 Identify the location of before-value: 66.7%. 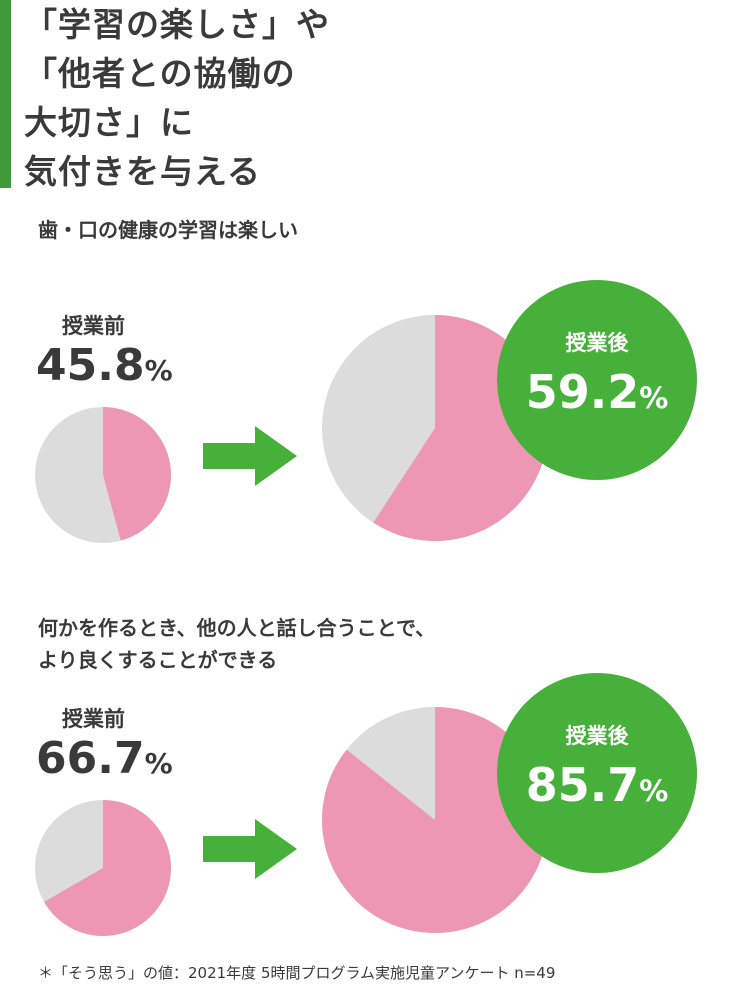
(104, 758).